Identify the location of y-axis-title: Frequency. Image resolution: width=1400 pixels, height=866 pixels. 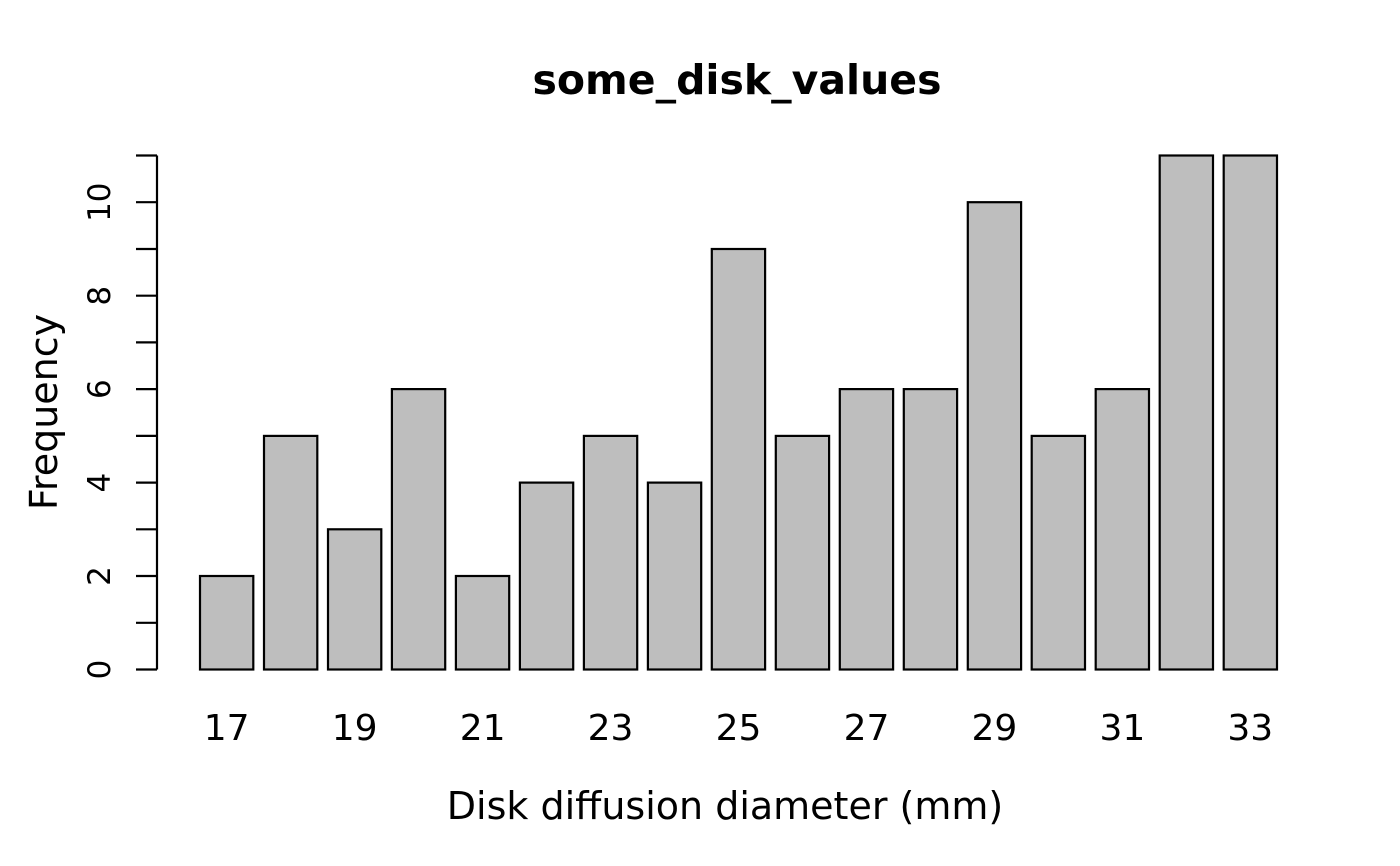
(44, 412).